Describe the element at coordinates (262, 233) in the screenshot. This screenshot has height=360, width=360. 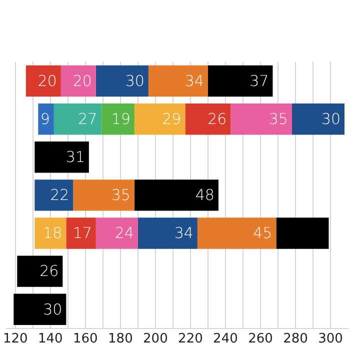
I see `data-label: 45` at that location.